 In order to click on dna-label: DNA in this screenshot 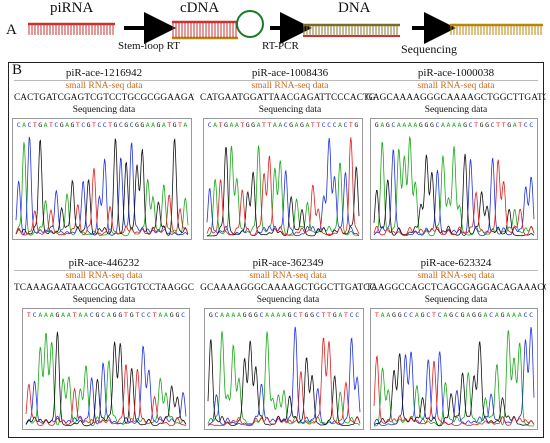, I will do `click(354, 8)`.